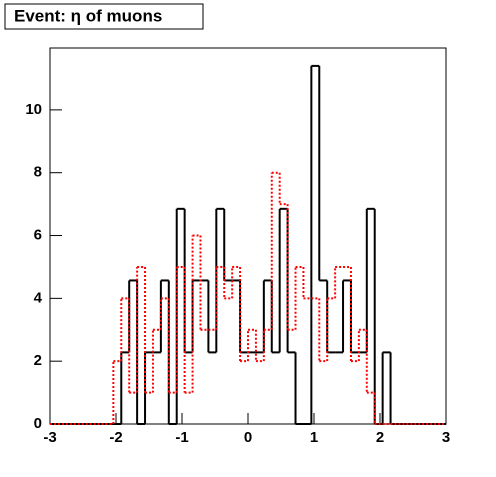 This screenshot has height=477, width=496. I want to click on x-tick-label: 3, so click(446, 437).